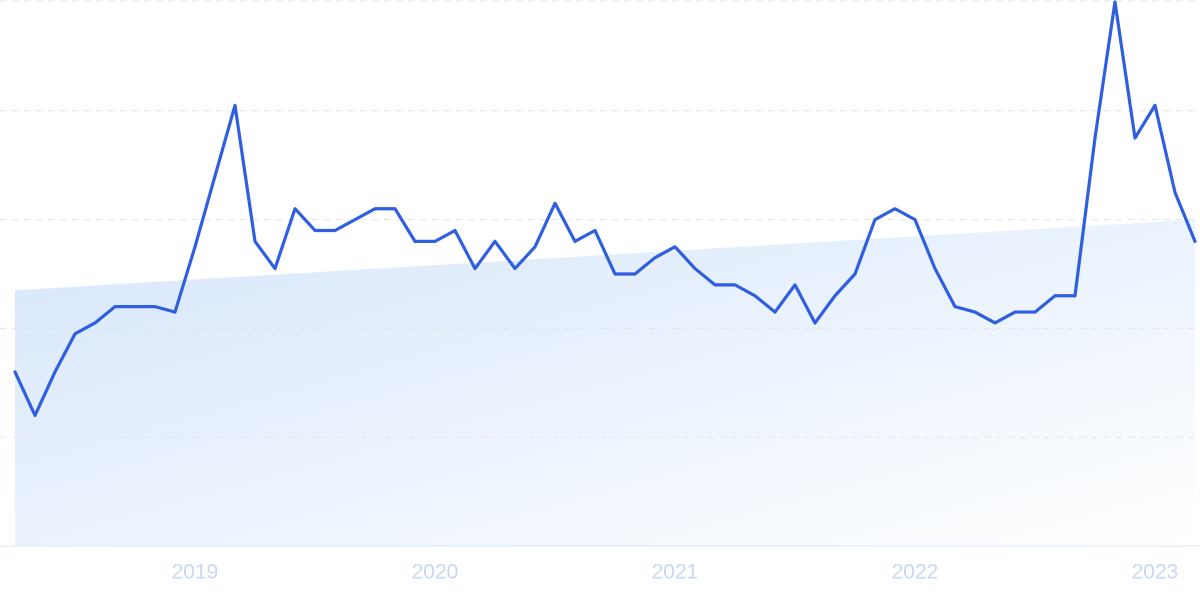 This screenshot has height=599, width=1200. What do you see at coordinates (435, 572) in the screenshot?
I see `x-tick-label: 2020` at bounding box center [435, 572].